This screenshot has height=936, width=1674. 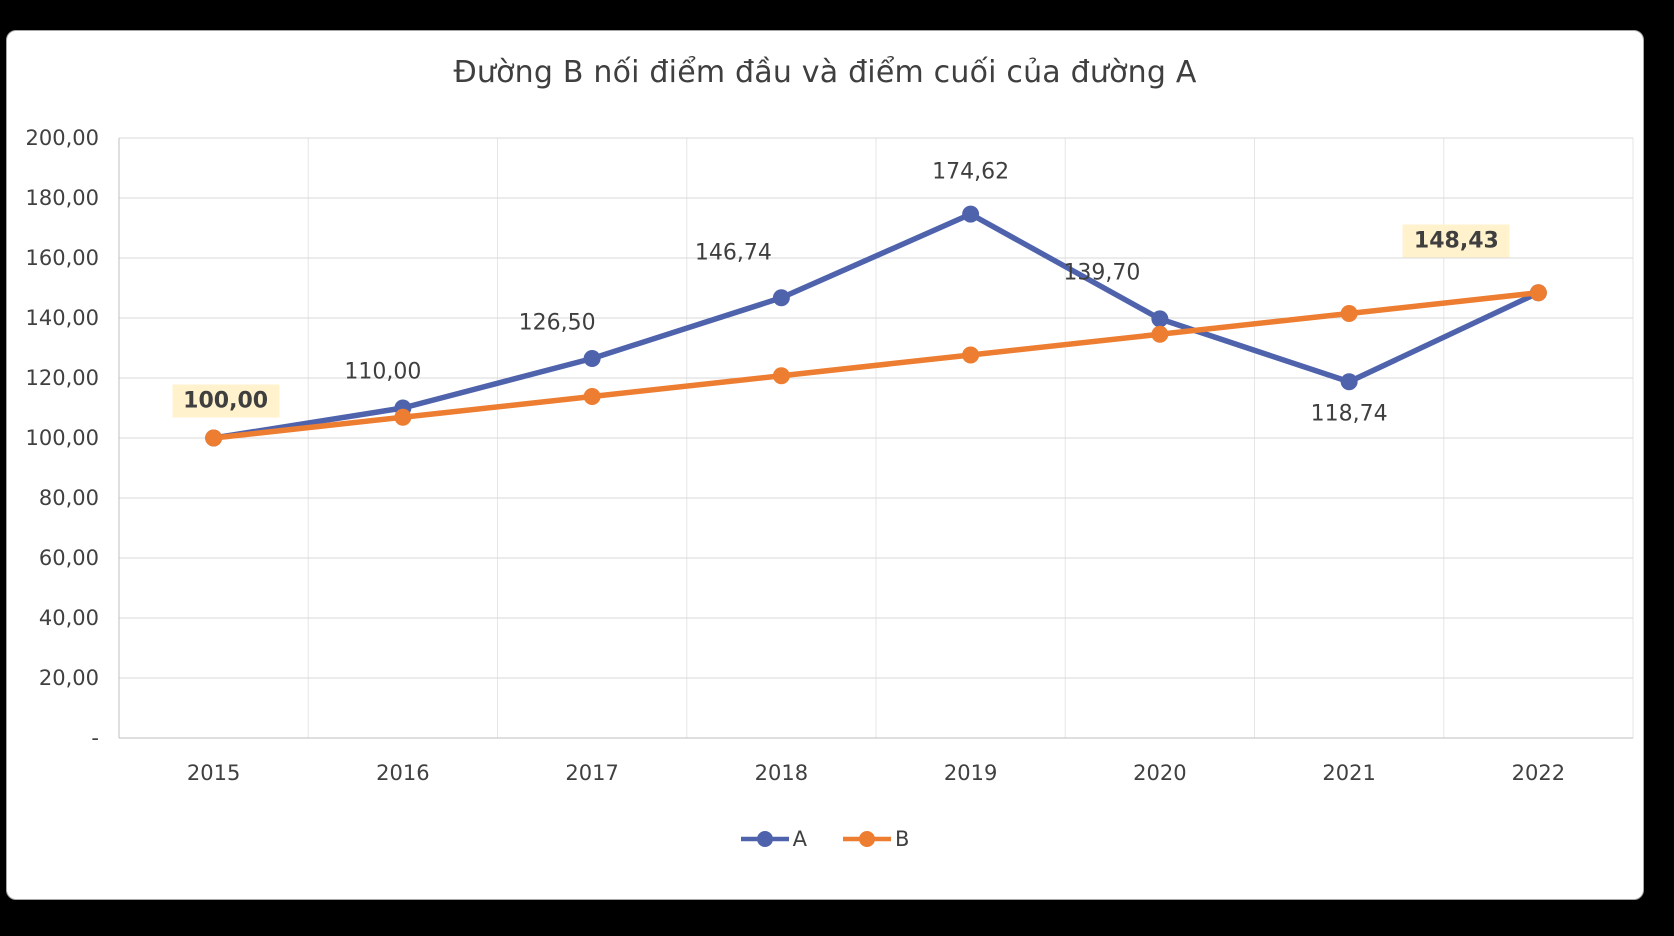 I want to click on x-tick-label: 2021, so click(x=1349, y=773).